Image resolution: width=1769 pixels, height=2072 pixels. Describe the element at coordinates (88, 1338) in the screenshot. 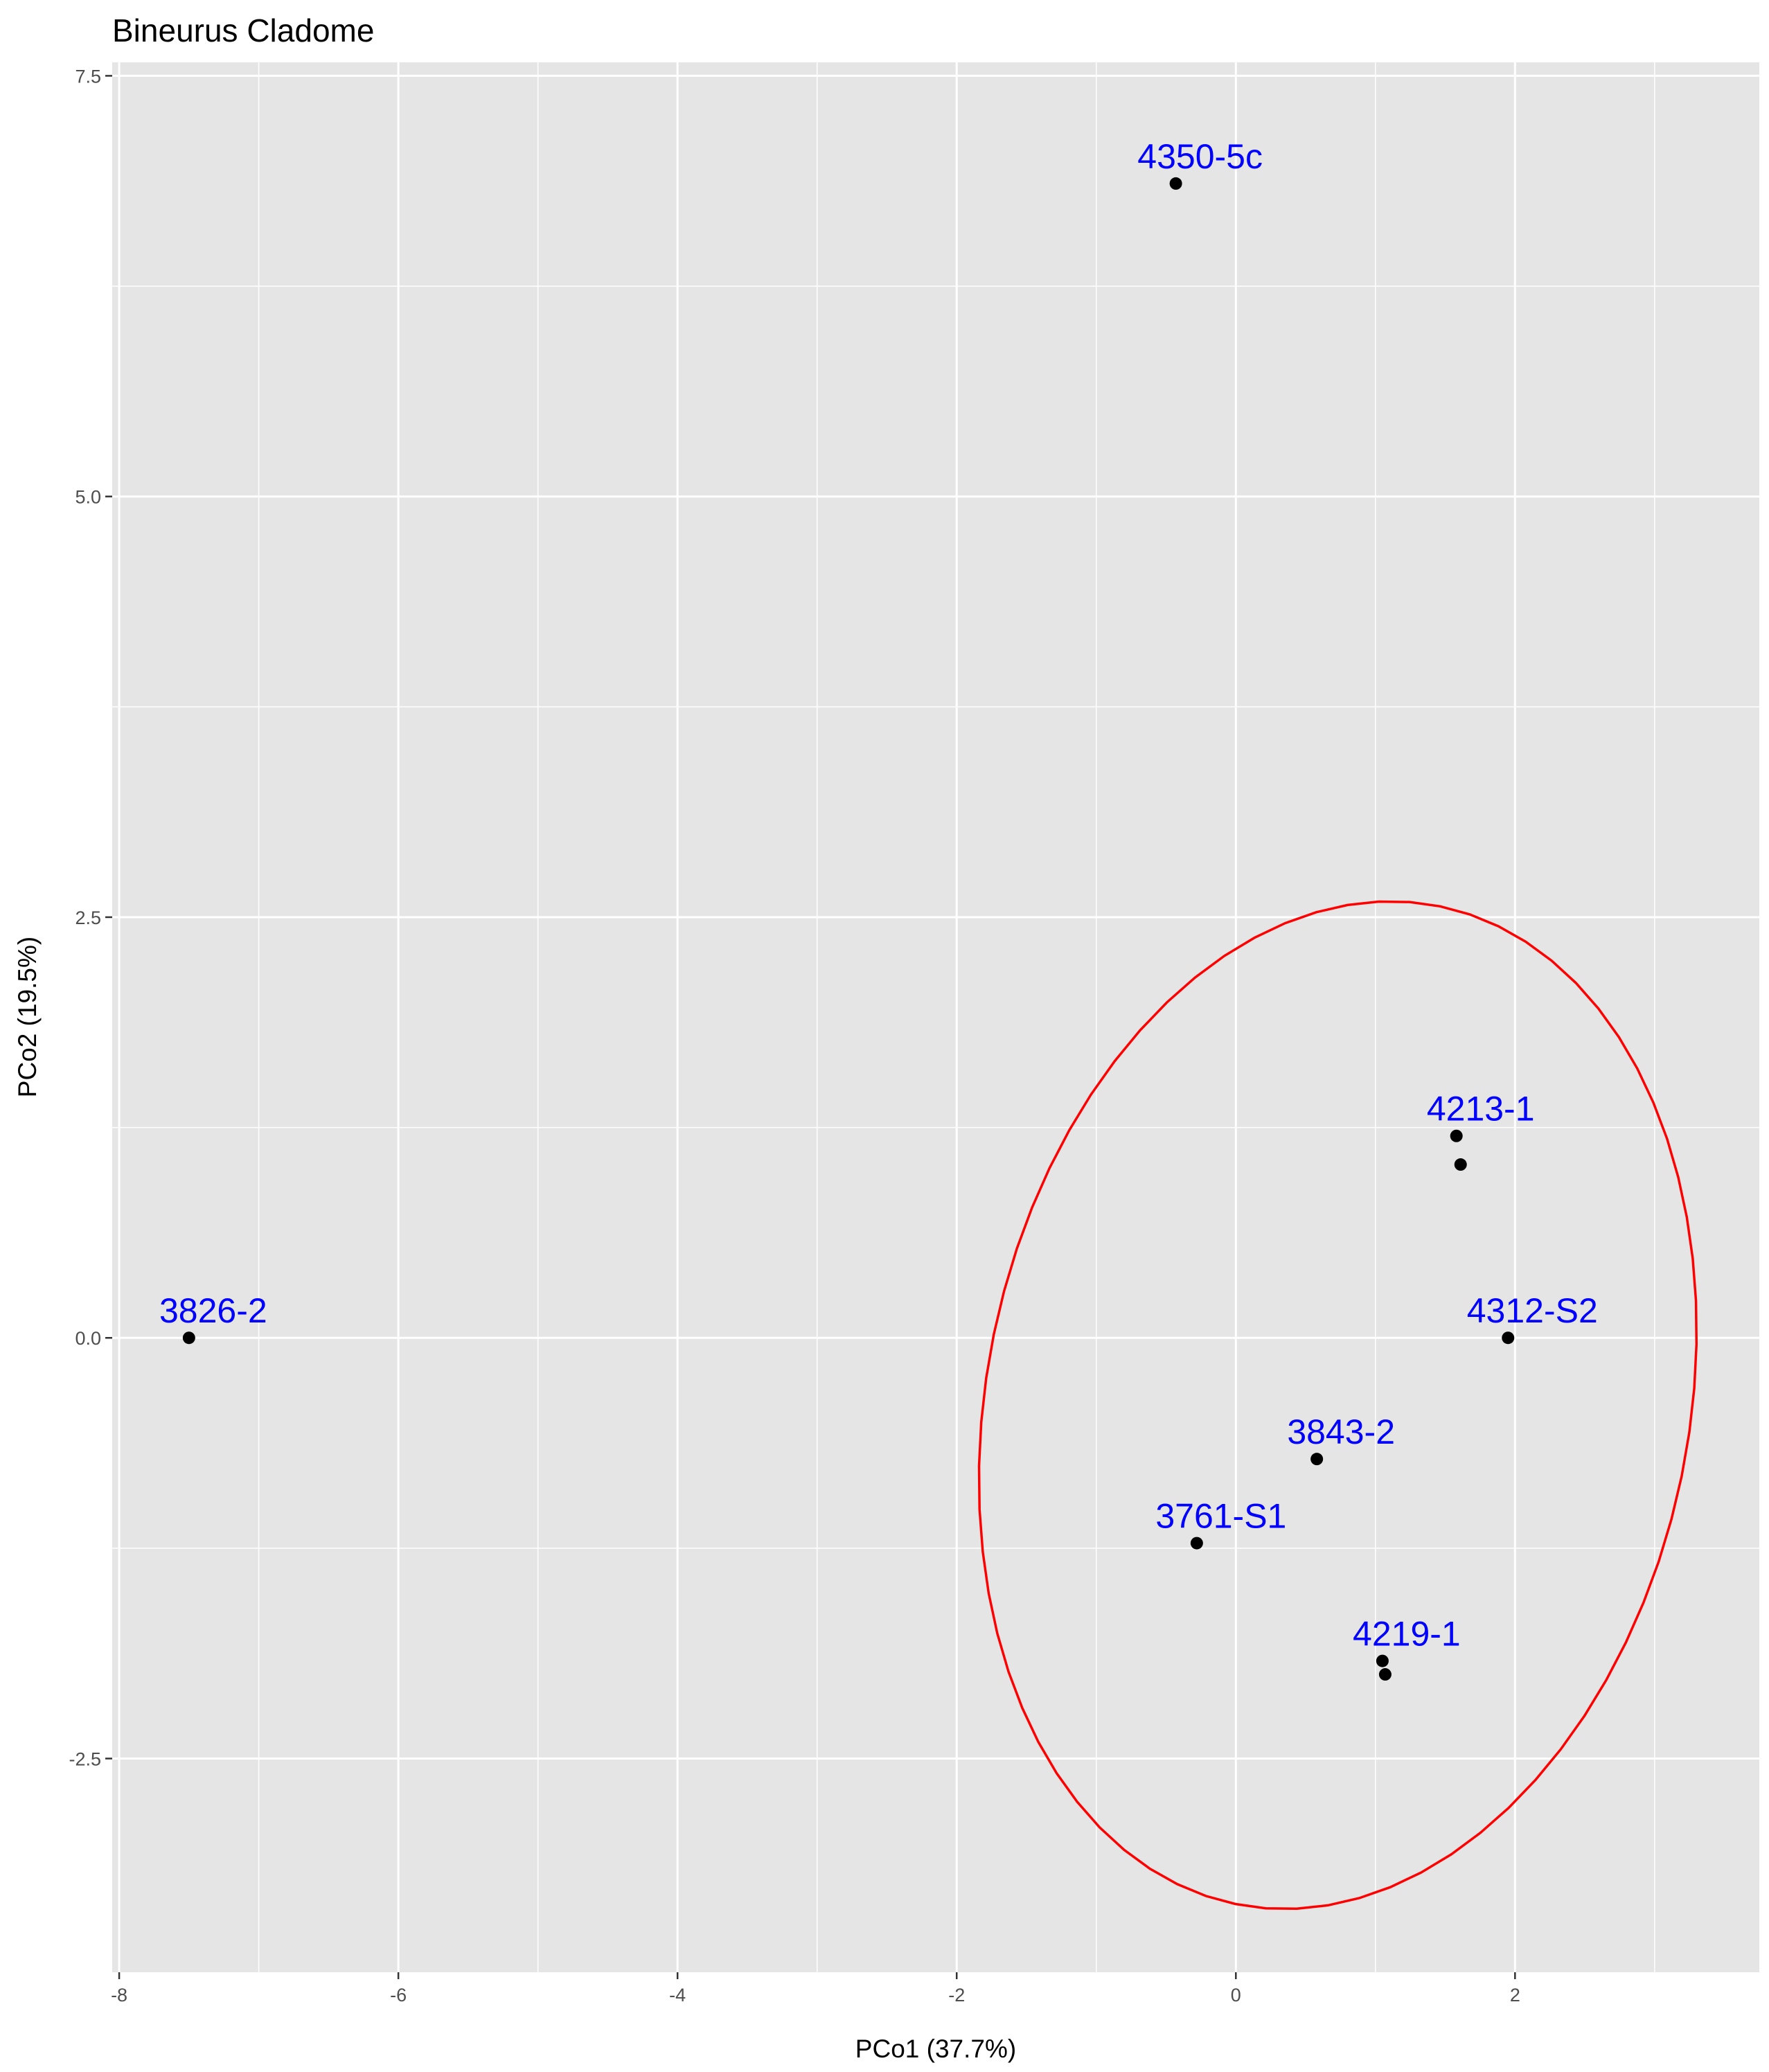

I see `y-tick-label: 0.0` at that location.